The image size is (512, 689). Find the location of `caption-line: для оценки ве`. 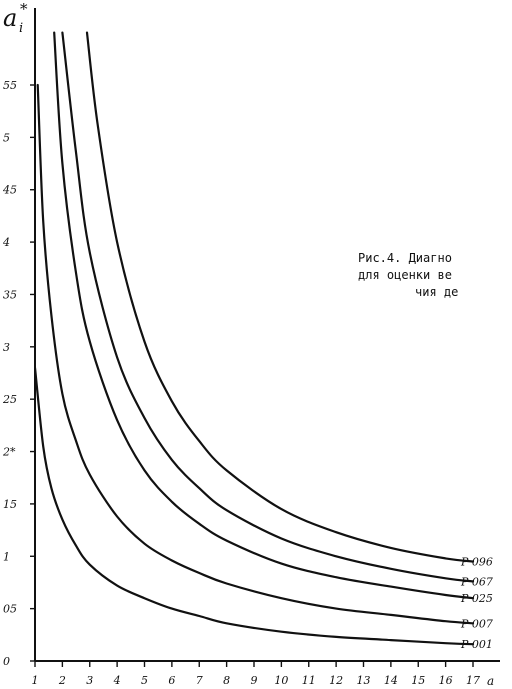

caption-line: для оценки ве is located at coordinates (405, 275).